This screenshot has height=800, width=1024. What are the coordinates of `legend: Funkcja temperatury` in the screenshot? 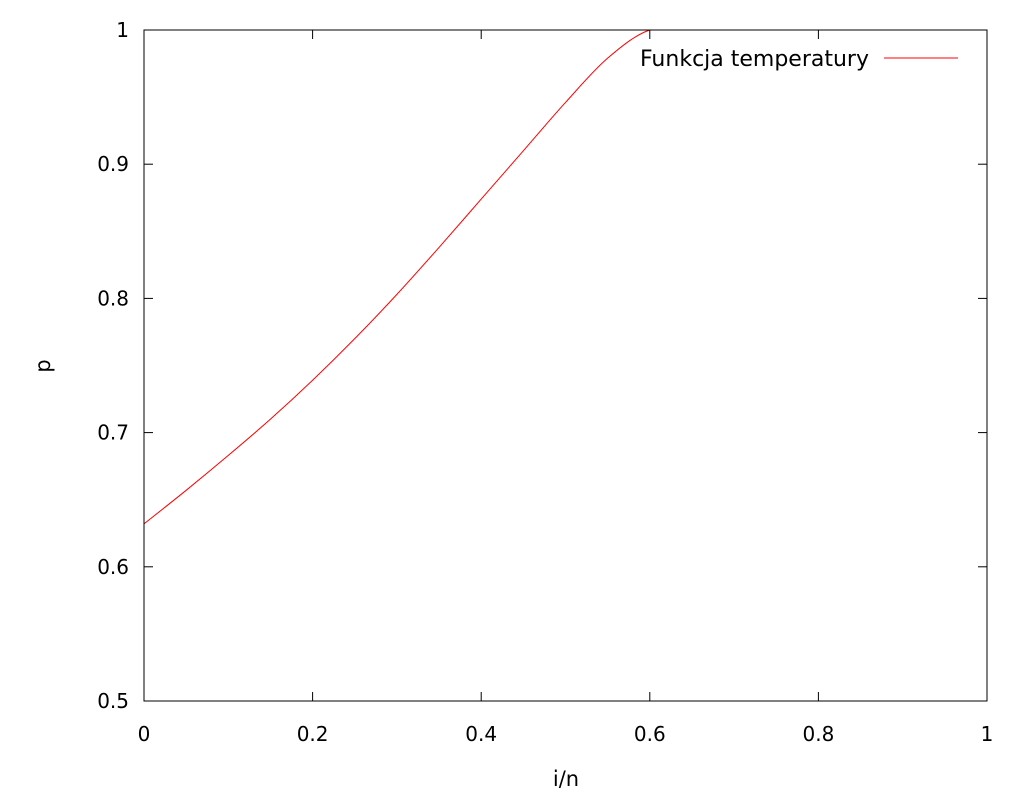 It's located at (799, 59).